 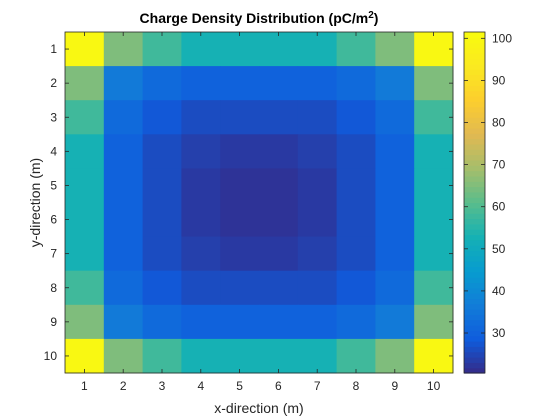 What do you see at coordinates (85, 254) in the screenshot?
I see `heatmap-cell-r7-c1` at bounding box center [85, 254].